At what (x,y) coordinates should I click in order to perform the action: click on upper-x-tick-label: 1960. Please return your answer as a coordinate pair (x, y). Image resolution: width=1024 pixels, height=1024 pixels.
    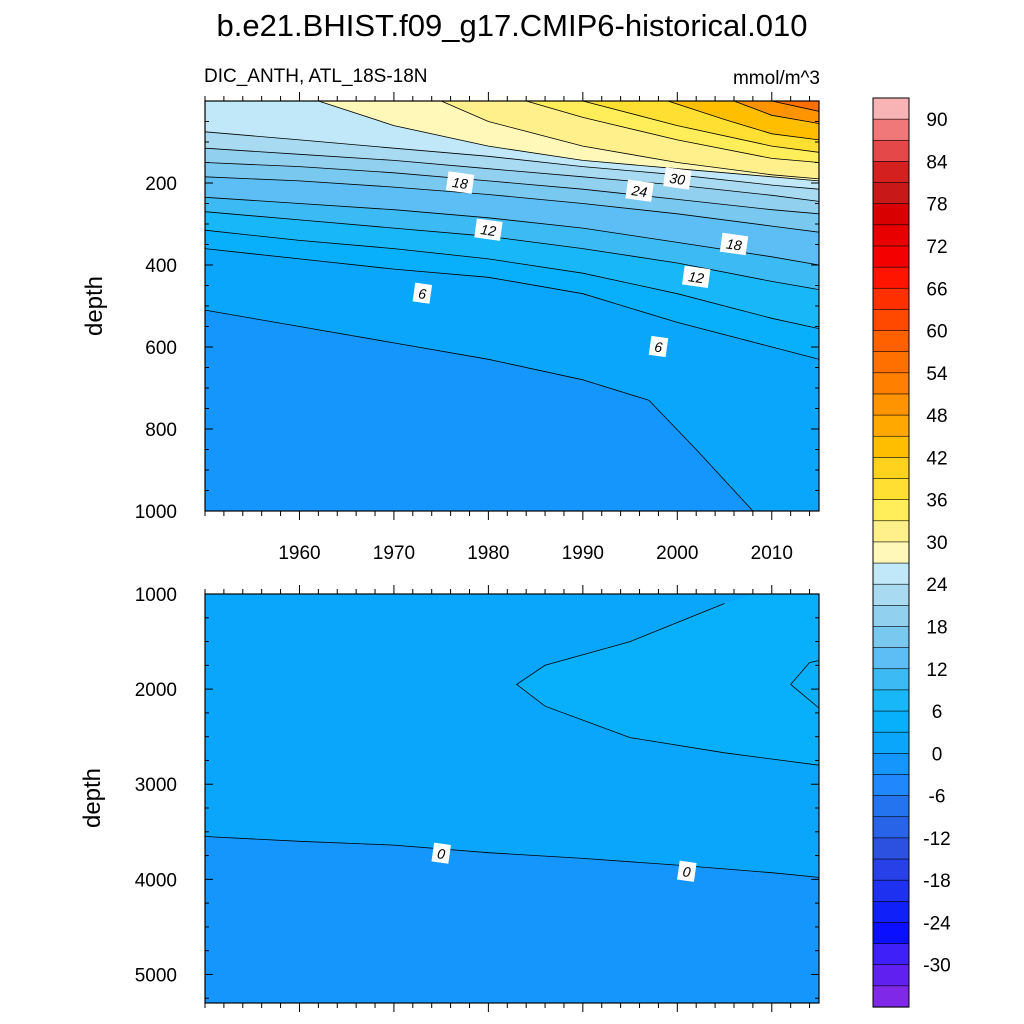
    Looking at the image, I should click on (299, 553).